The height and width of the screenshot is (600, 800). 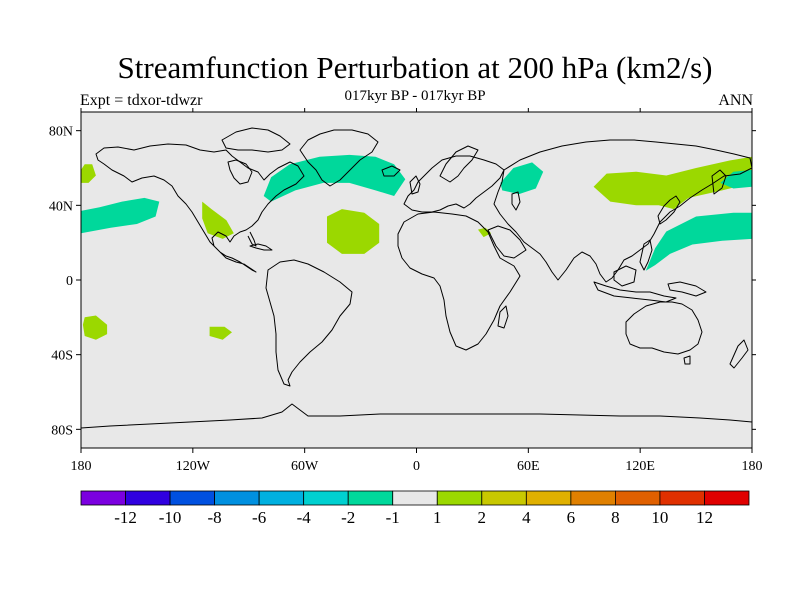 What do you see at coordinates (415, 185) in the screenshot?
I see `coastline-great-britain` at bounding box center [415, 185].